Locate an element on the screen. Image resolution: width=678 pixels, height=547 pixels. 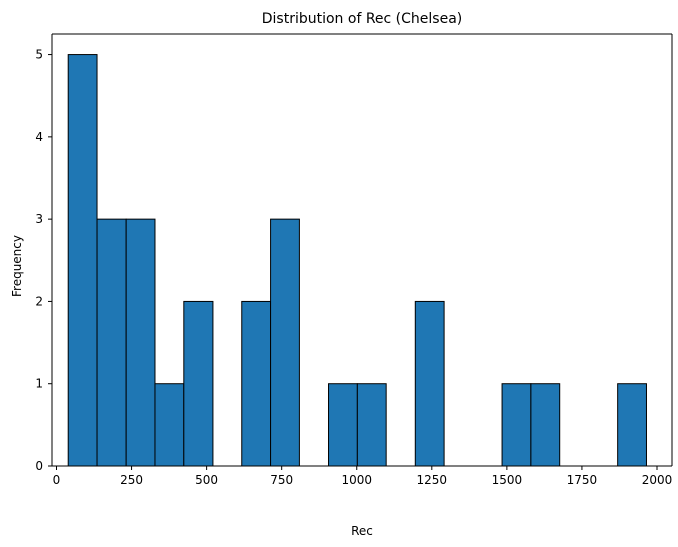
x-tick-label: 1500 is located at coordinates (507, 480).